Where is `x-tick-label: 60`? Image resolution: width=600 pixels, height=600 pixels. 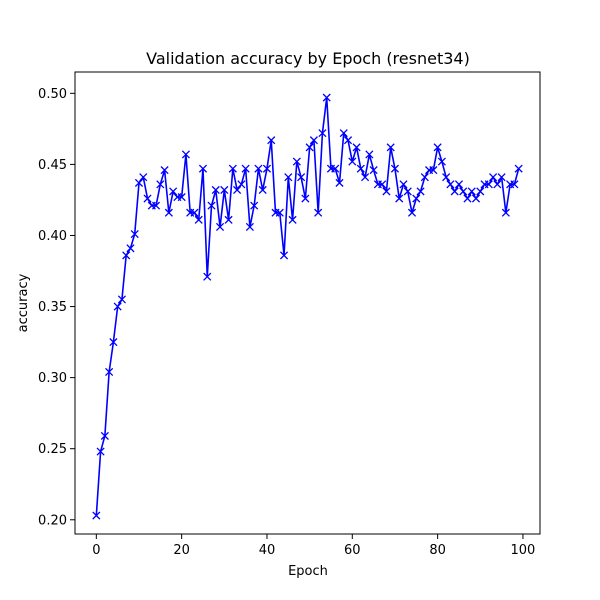 x-tick-label: 60 is located at coordinates (352, 550).